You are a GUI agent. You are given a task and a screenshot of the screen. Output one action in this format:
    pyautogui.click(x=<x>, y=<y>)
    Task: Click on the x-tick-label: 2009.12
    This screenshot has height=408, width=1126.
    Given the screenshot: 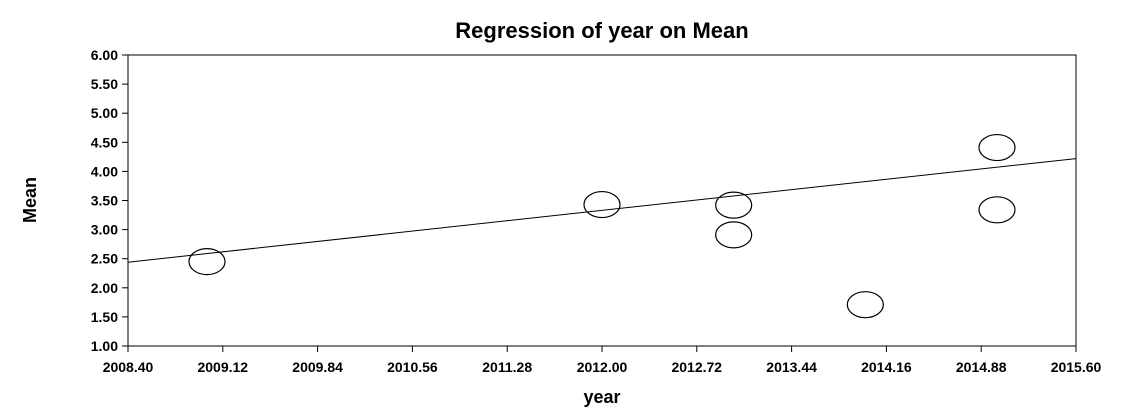 What is the action you would take?
    pyautogui.click(x=222, y=367)
    